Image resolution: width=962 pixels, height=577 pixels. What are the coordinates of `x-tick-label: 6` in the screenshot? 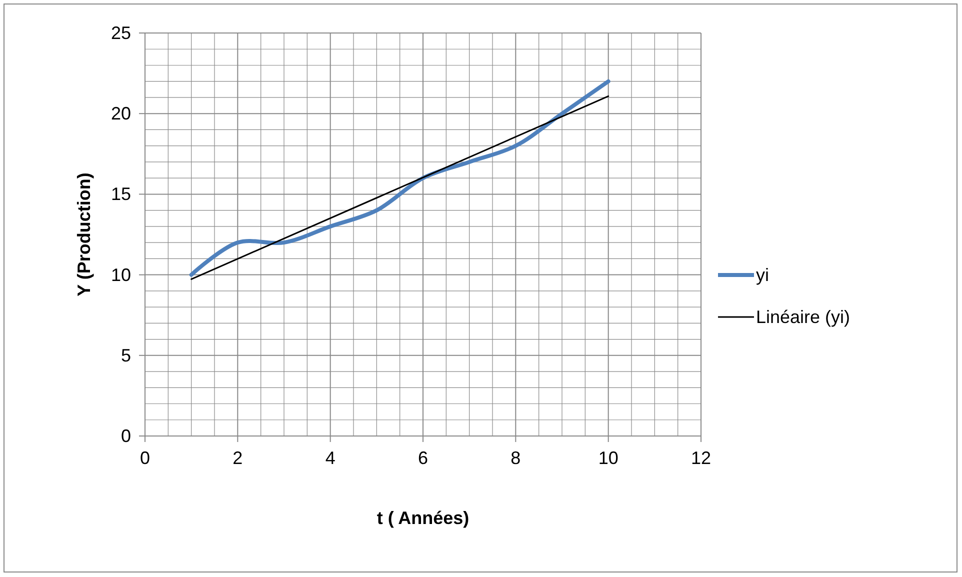 It's located at (423, 458).